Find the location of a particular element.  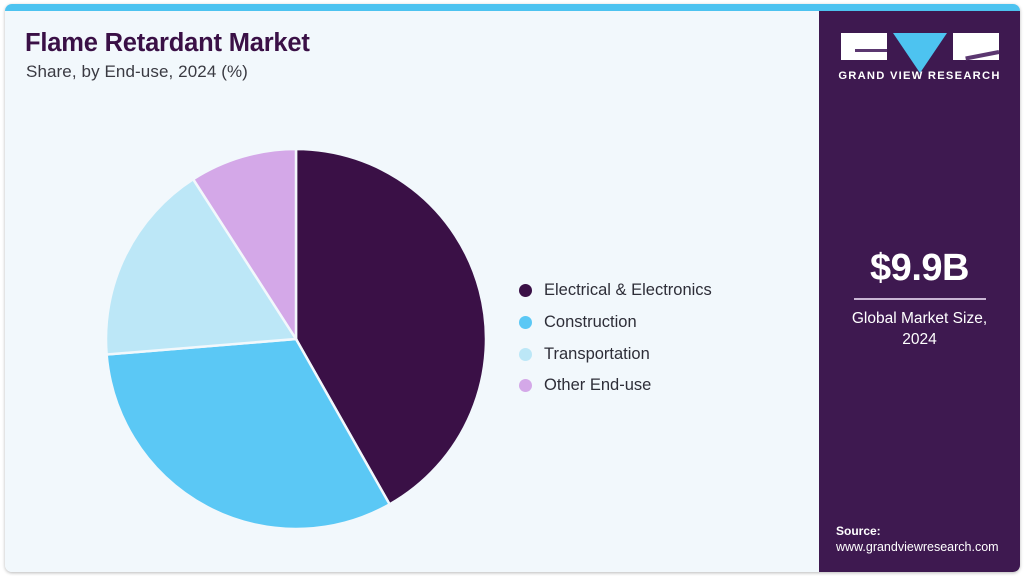

market-size-caption: Global Market Size, 2024 is located at coordinates (919, 329).